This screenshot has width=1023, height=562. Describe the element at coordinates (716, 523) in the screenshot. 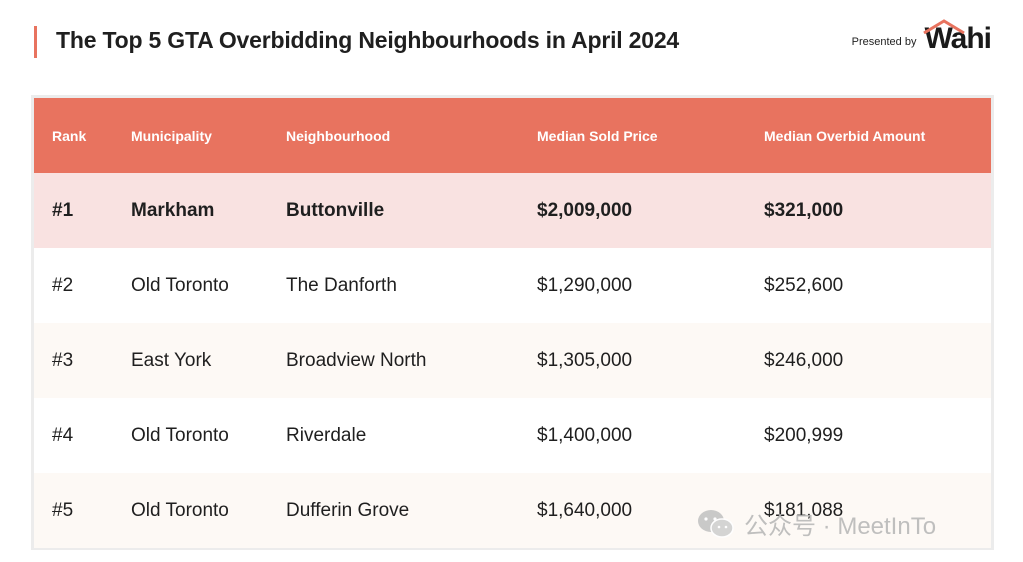

I see `wechat-icon` at that location.